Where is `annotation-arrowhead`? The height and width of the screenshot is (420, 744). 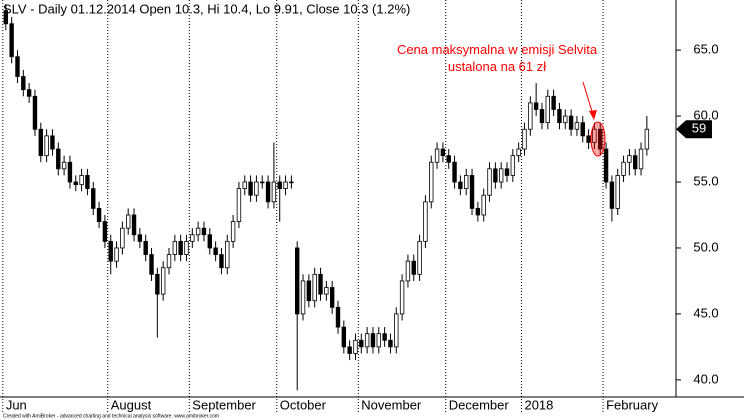
annotation-arrowhead is located at coordinates (593, 115).